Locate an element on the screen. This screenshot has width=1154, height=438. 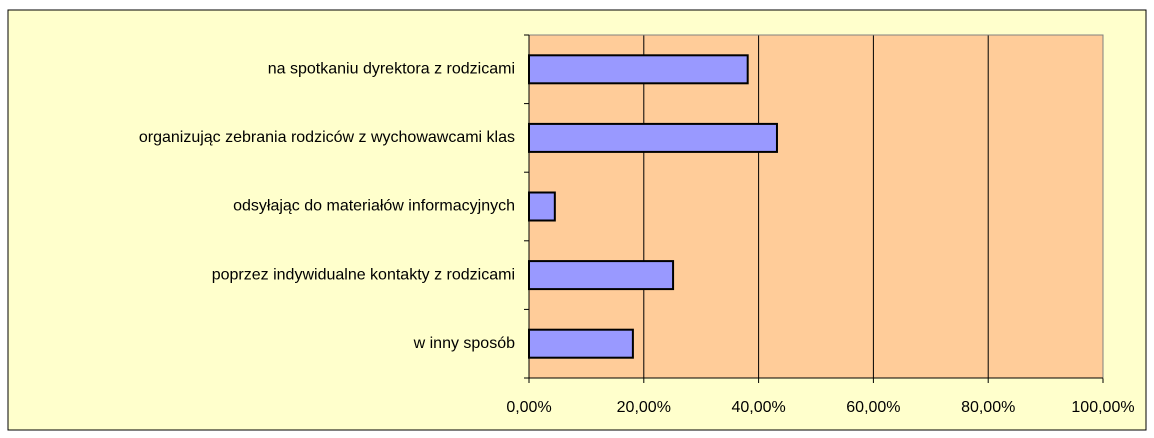
x-tick-label: 20,00% is located at coordinates (644, 407).